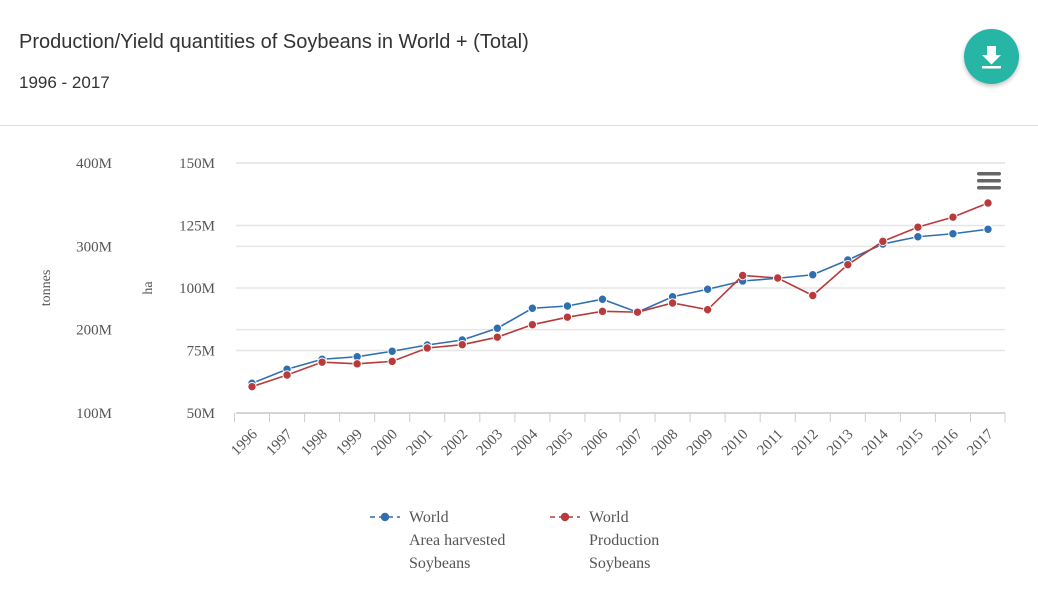  I want to click on legend-item: World Production Soybeans, so click(604, 540).